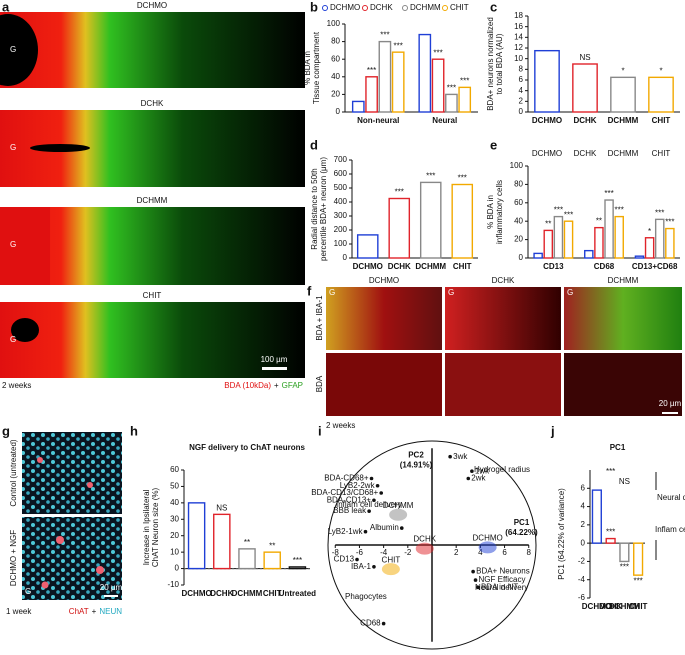  I want to click on loading-label: 2wk, so click(478, 478).